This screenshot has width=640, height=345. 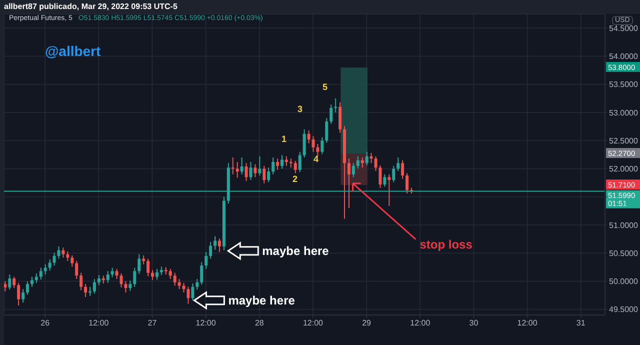 I want to click on annotation: 4, so click(x=316, y=159).